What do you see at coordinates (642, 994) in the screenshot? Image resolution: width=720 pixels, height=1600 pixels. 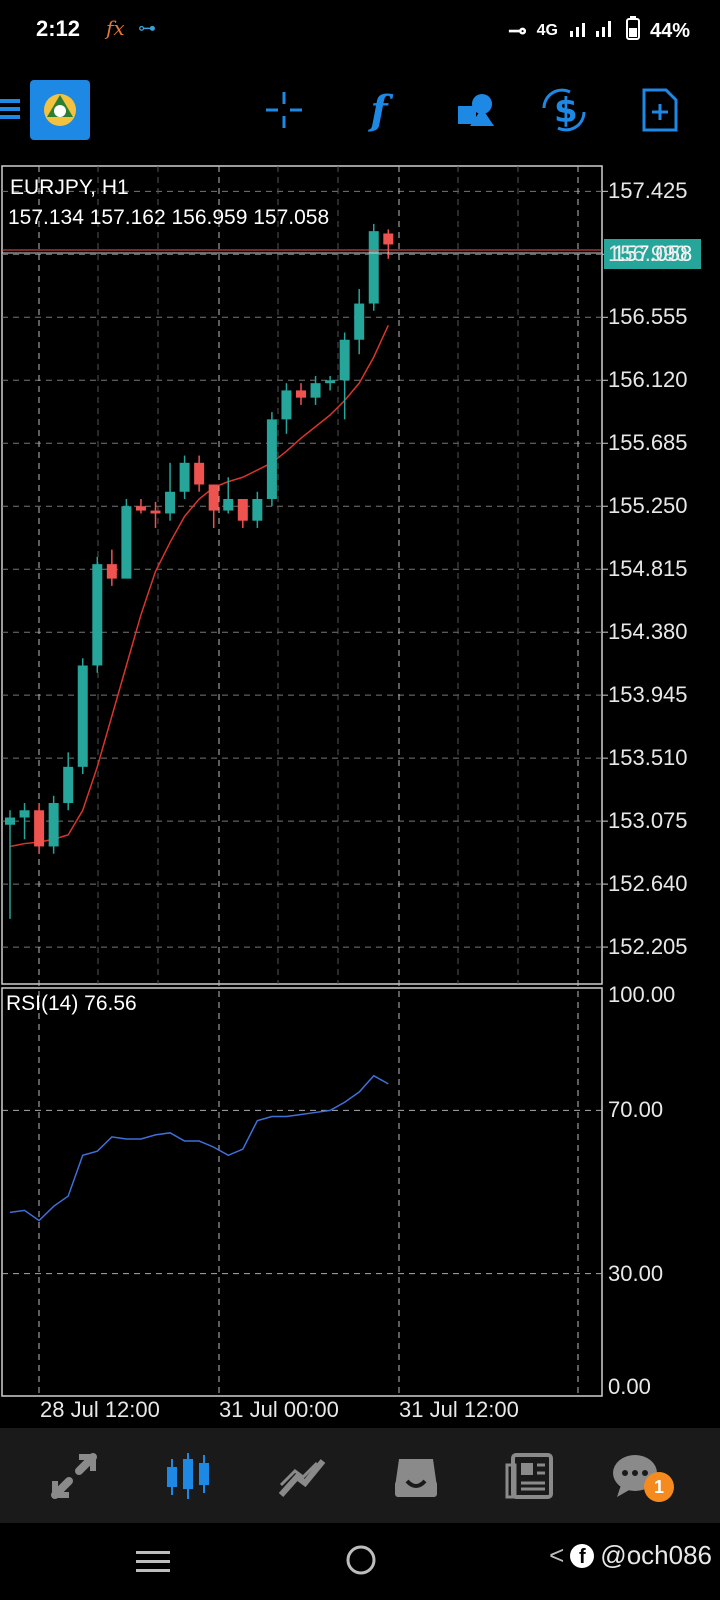 I see `rsi-tick-label: 100.00` at bounding box center [642, 994].